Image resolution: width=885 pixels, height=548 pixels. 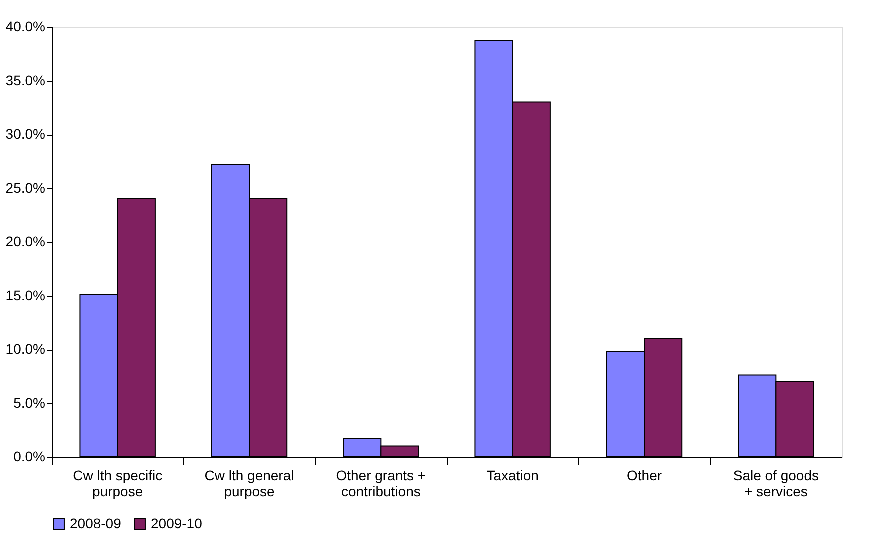 I want to click on x-tick-label: Taxation, so click(x=512, y=476).